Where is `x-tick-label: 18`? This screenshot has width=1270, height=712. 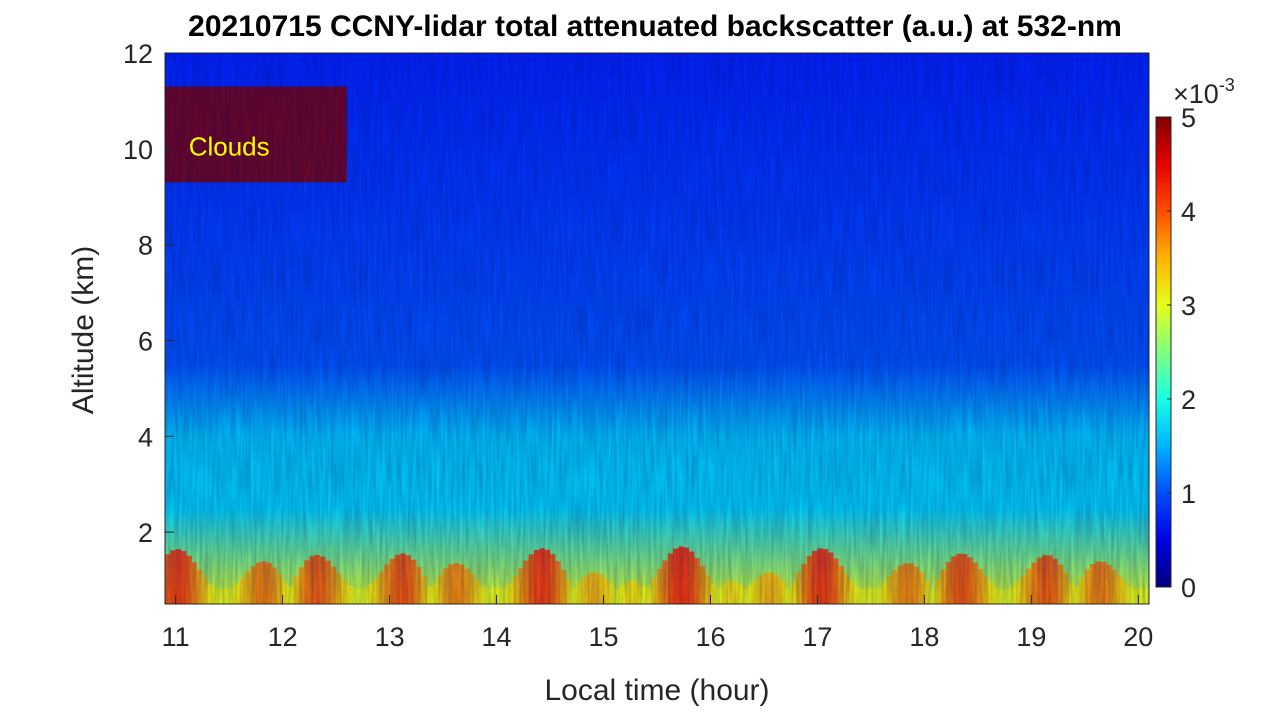 x-tick-label: 18 is located at coordinates (924, 637).